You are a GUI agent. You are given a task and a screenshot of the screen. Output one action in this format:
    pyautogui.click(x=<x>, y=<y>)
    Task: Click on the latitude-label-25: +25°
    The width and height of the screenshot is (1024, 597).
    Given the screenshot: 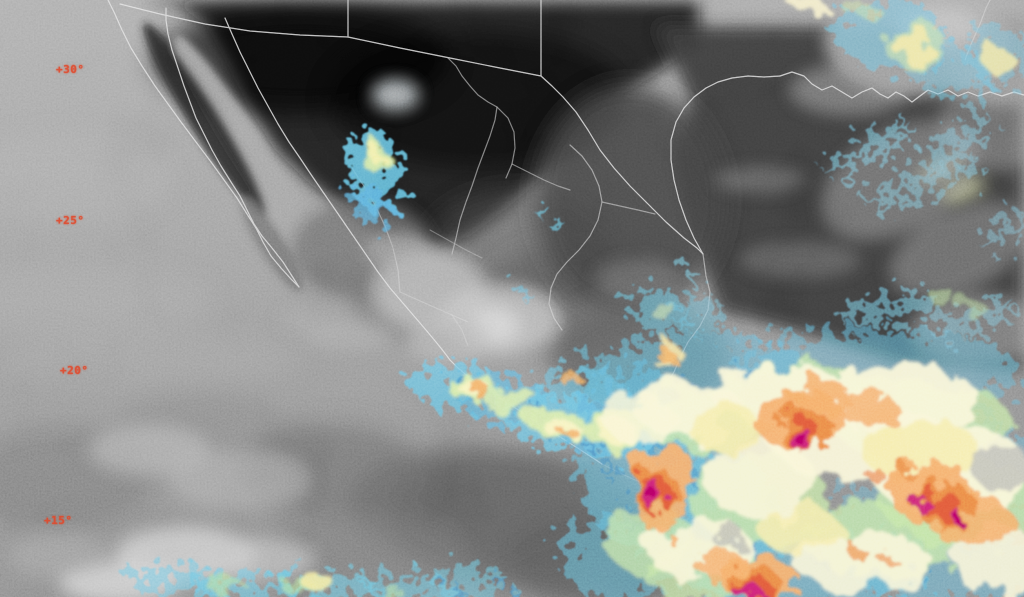 What is the action you would take?
    pyautogui.click(x=70, y=220)
    